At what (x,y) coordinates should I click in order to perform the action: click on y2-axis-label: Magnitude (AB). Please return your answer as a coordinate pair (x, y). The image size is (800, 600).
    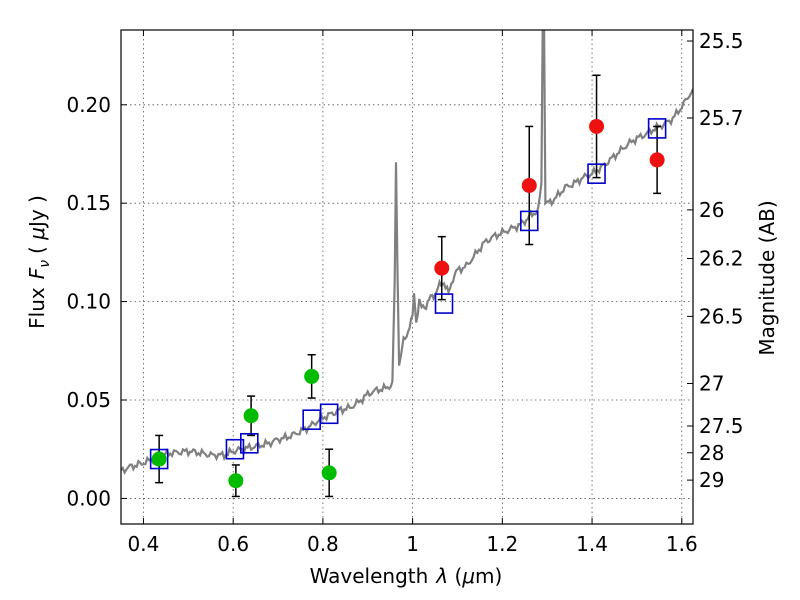
    Looking at the image, I should click on (767, 277).